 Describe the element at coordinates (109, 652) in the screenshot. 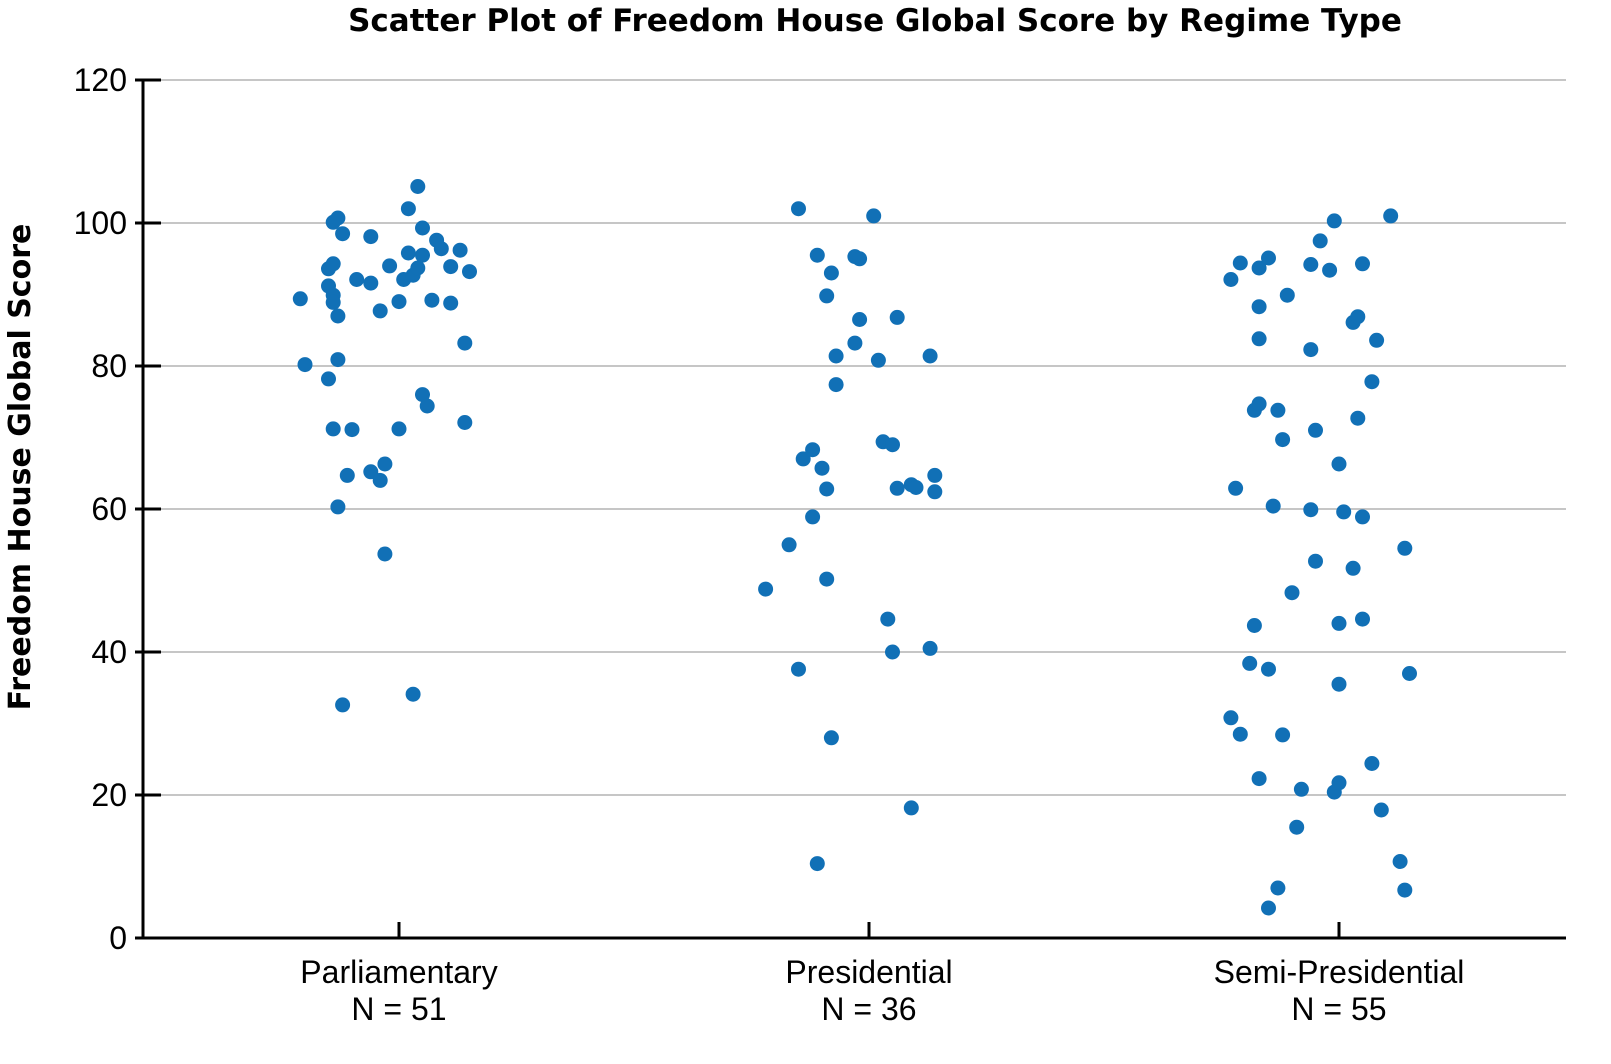

I see `y-tick-label: 40` at that location.